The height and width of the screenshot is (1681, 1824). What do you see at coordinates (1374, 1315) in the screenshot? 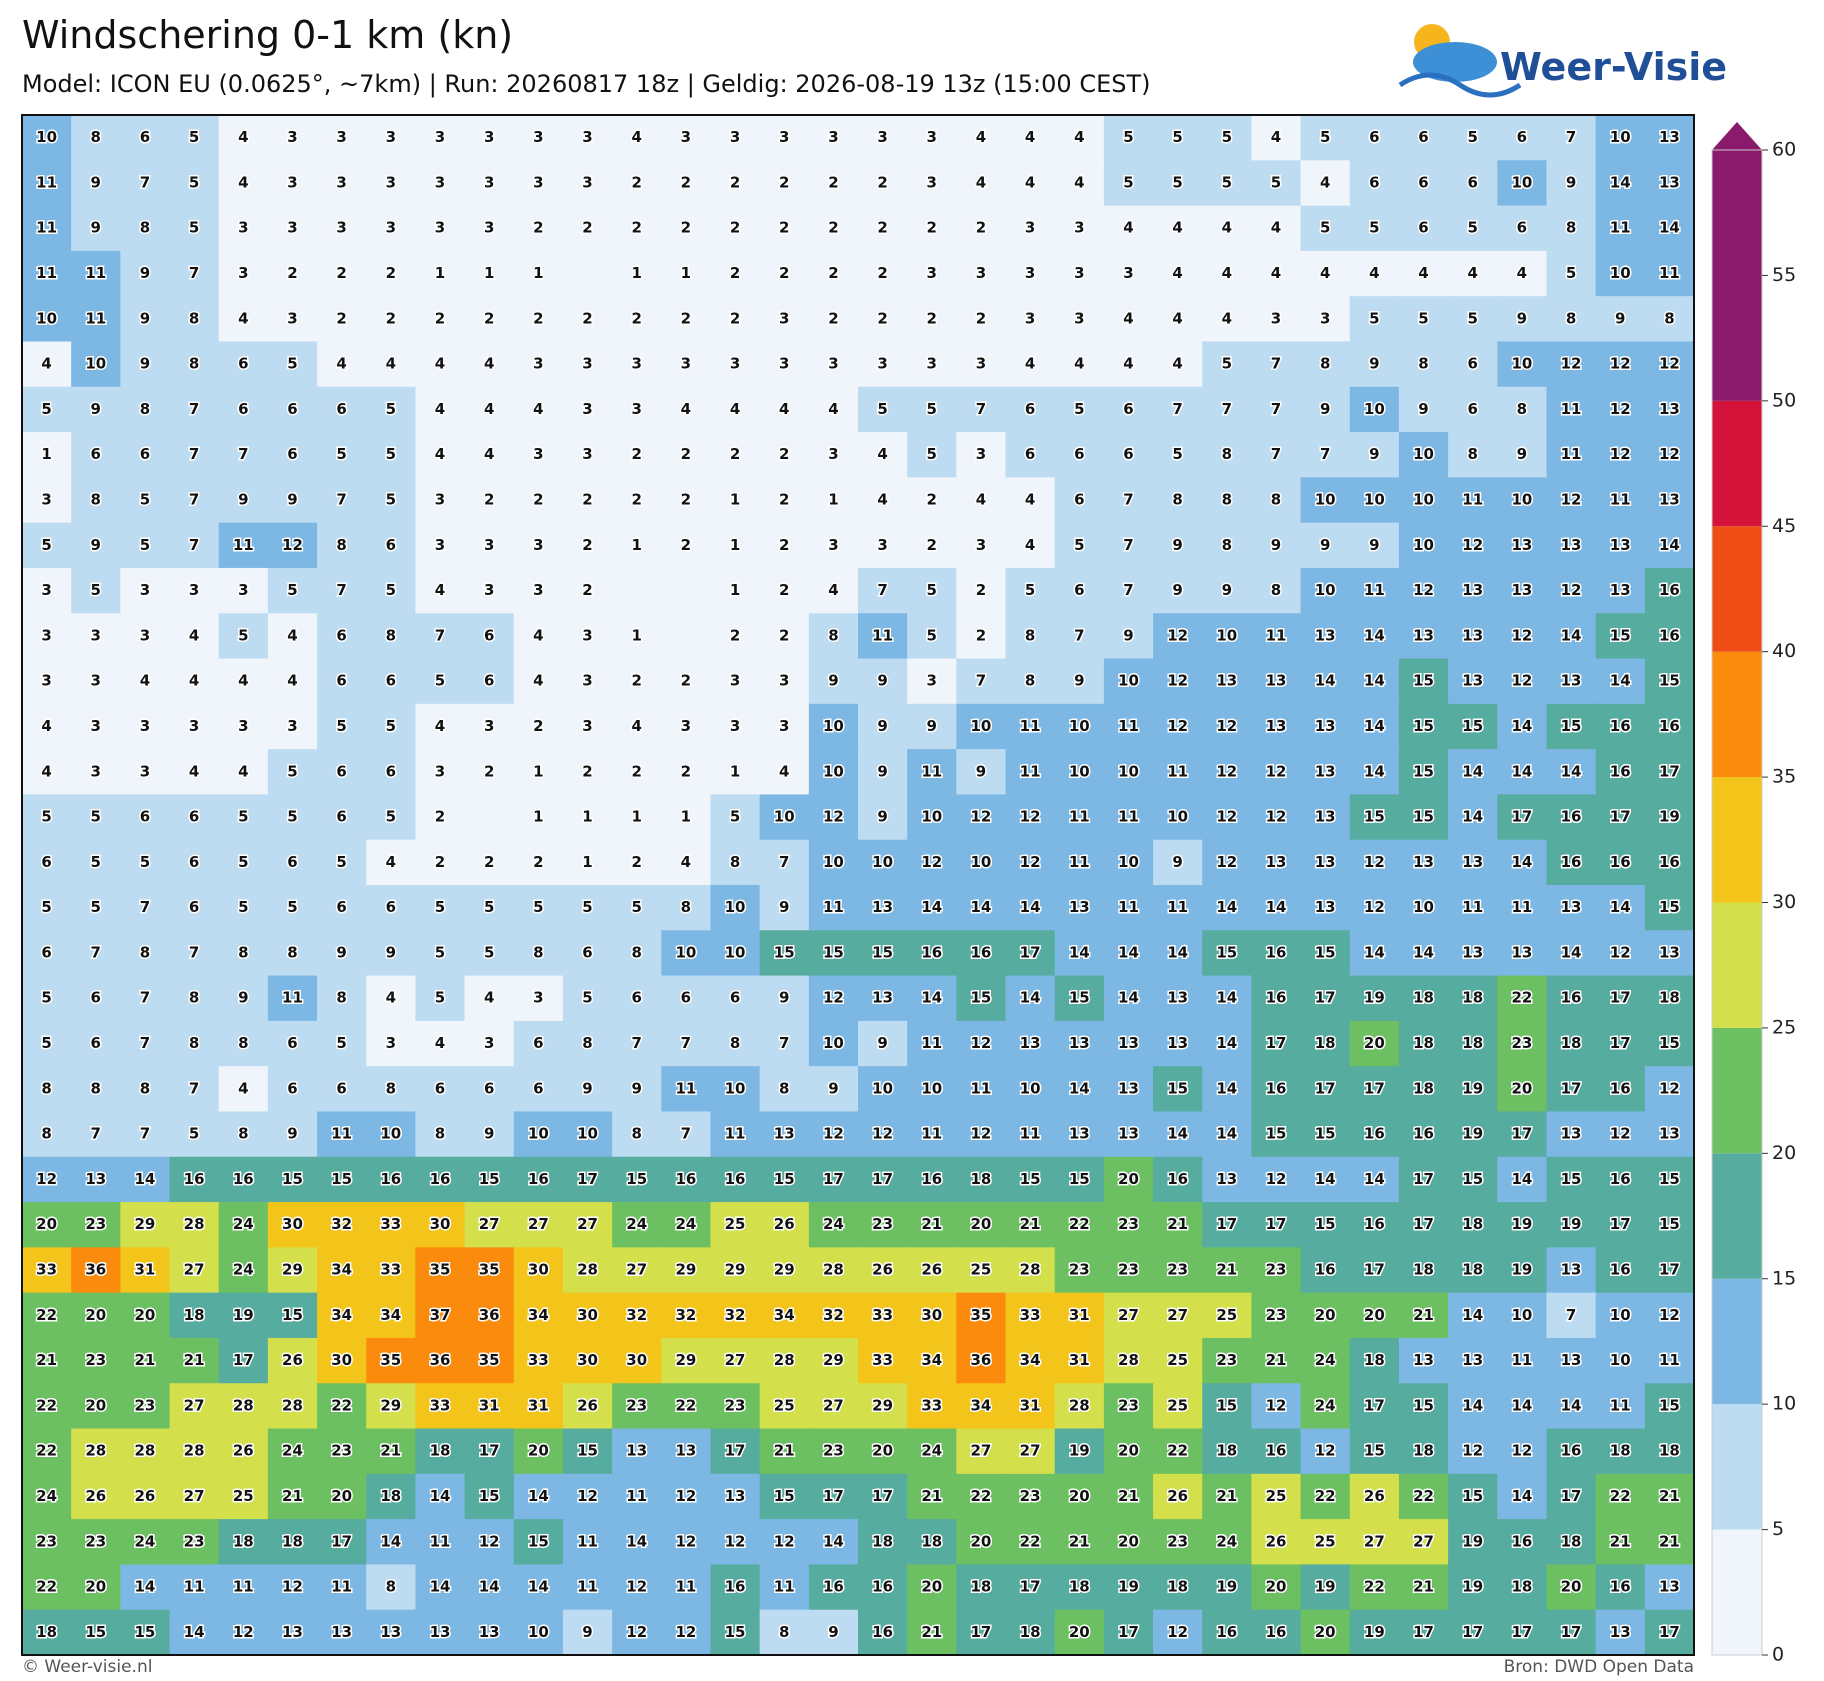
I see `cell-label: 20` at bounding box center [1374, 1315].